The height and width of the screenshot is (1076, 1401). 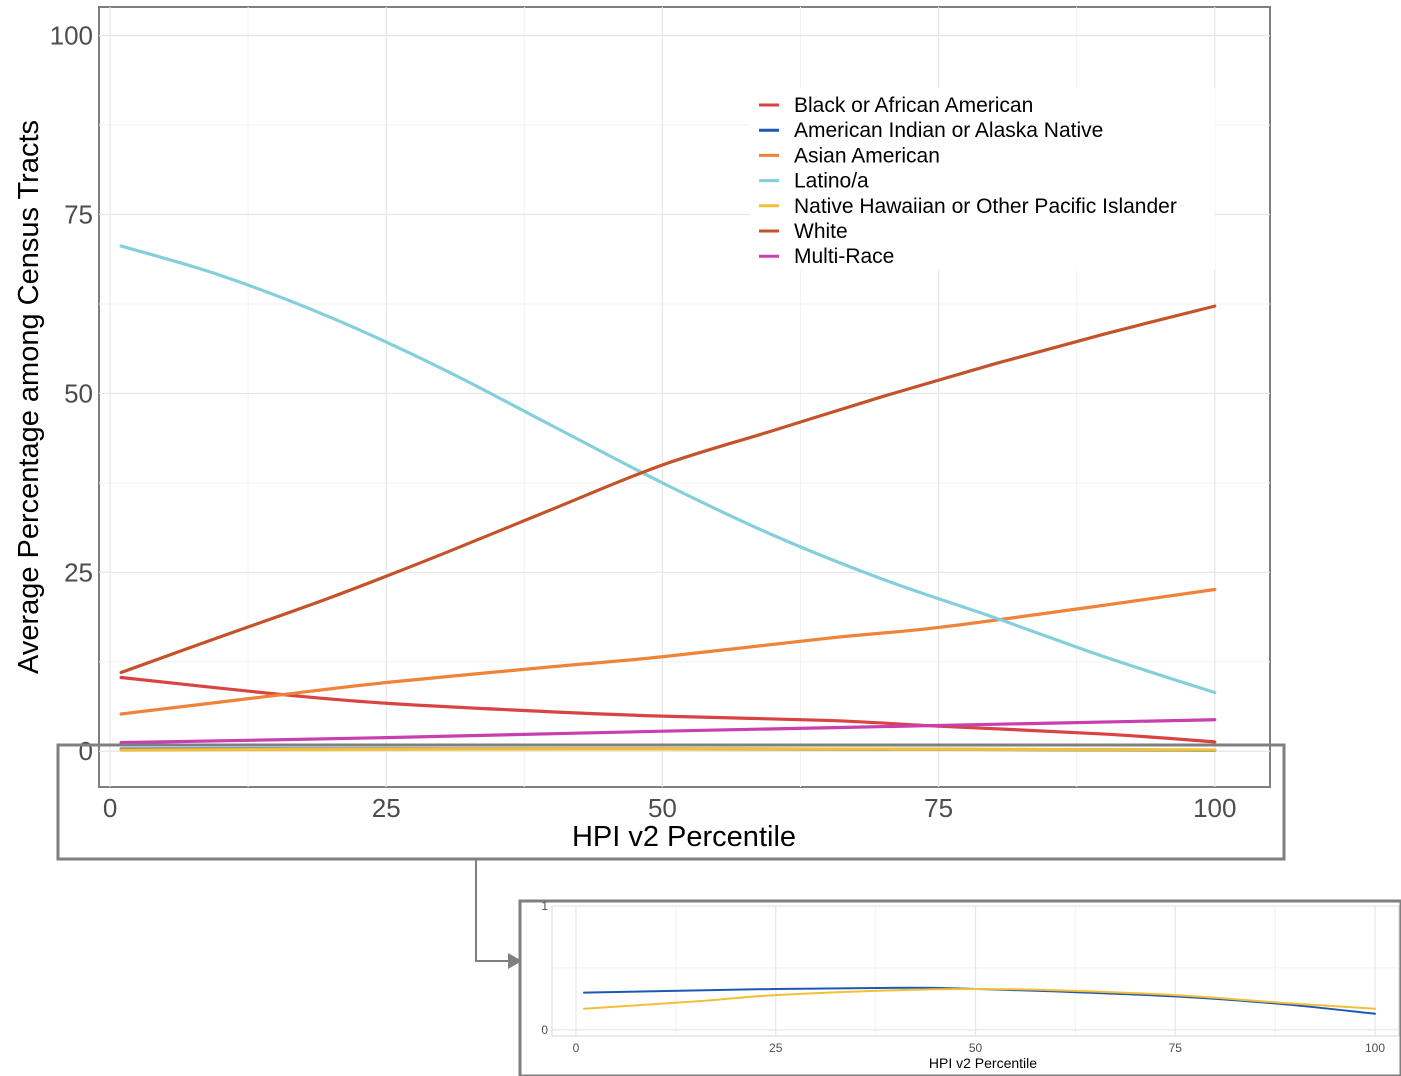 I want to click on inset-x-tick-labels: 0 25 50 75 100, so click(x=979, y=1048).